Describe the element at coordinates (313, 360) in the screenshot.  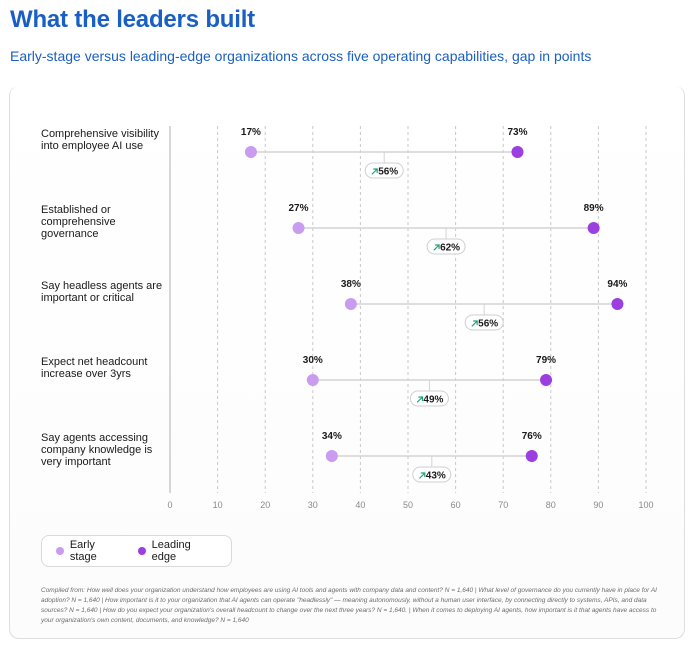
I see `value-label-early: 30%` at that location.